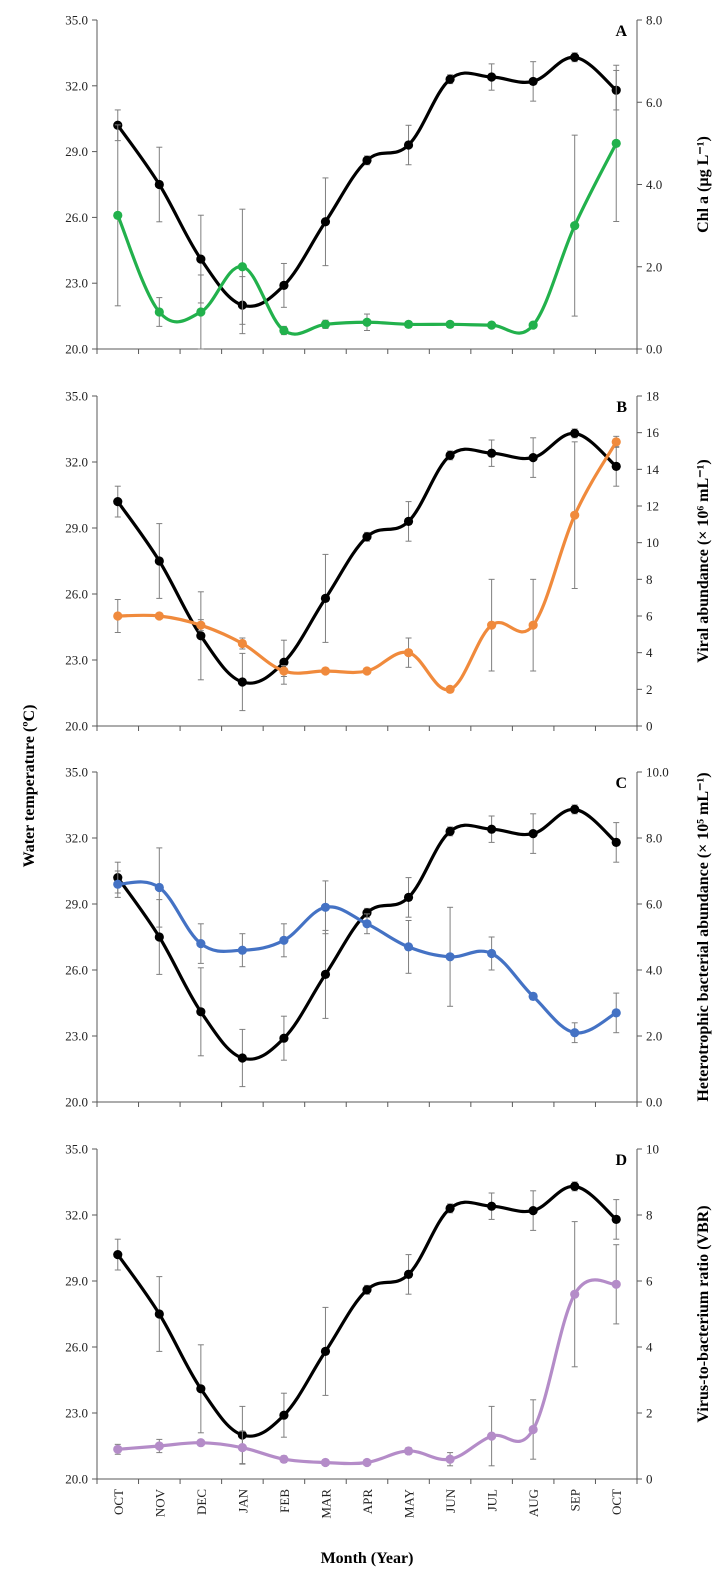 The image size is (719, 1573). Describe the element at coordinates (450, 1500) in the screenshot. I see `x-tick-label: JUN` at that location.